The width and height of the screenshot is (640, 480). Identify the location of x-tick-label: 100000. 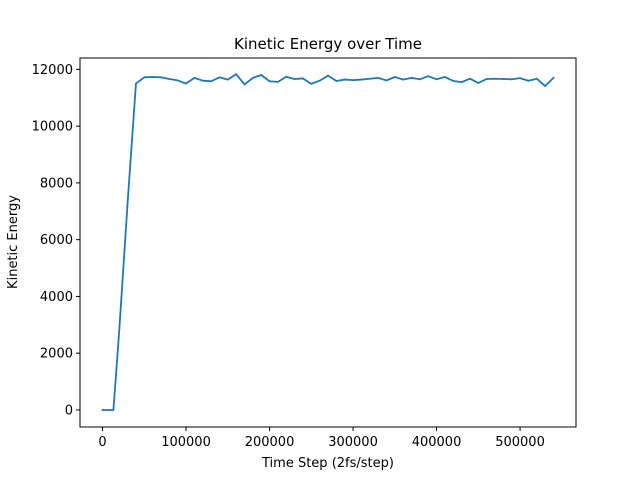
(186, 442).